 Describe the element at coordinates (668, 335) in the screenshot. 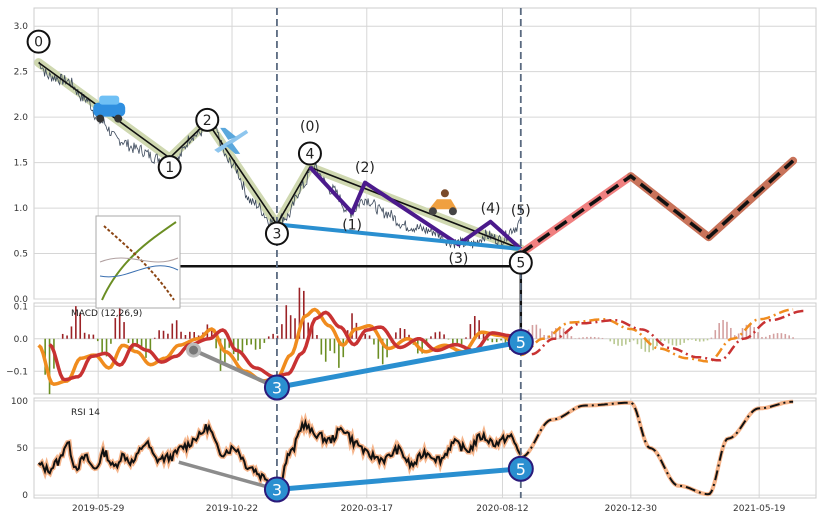

I see `macd-signal-projection` at that location.